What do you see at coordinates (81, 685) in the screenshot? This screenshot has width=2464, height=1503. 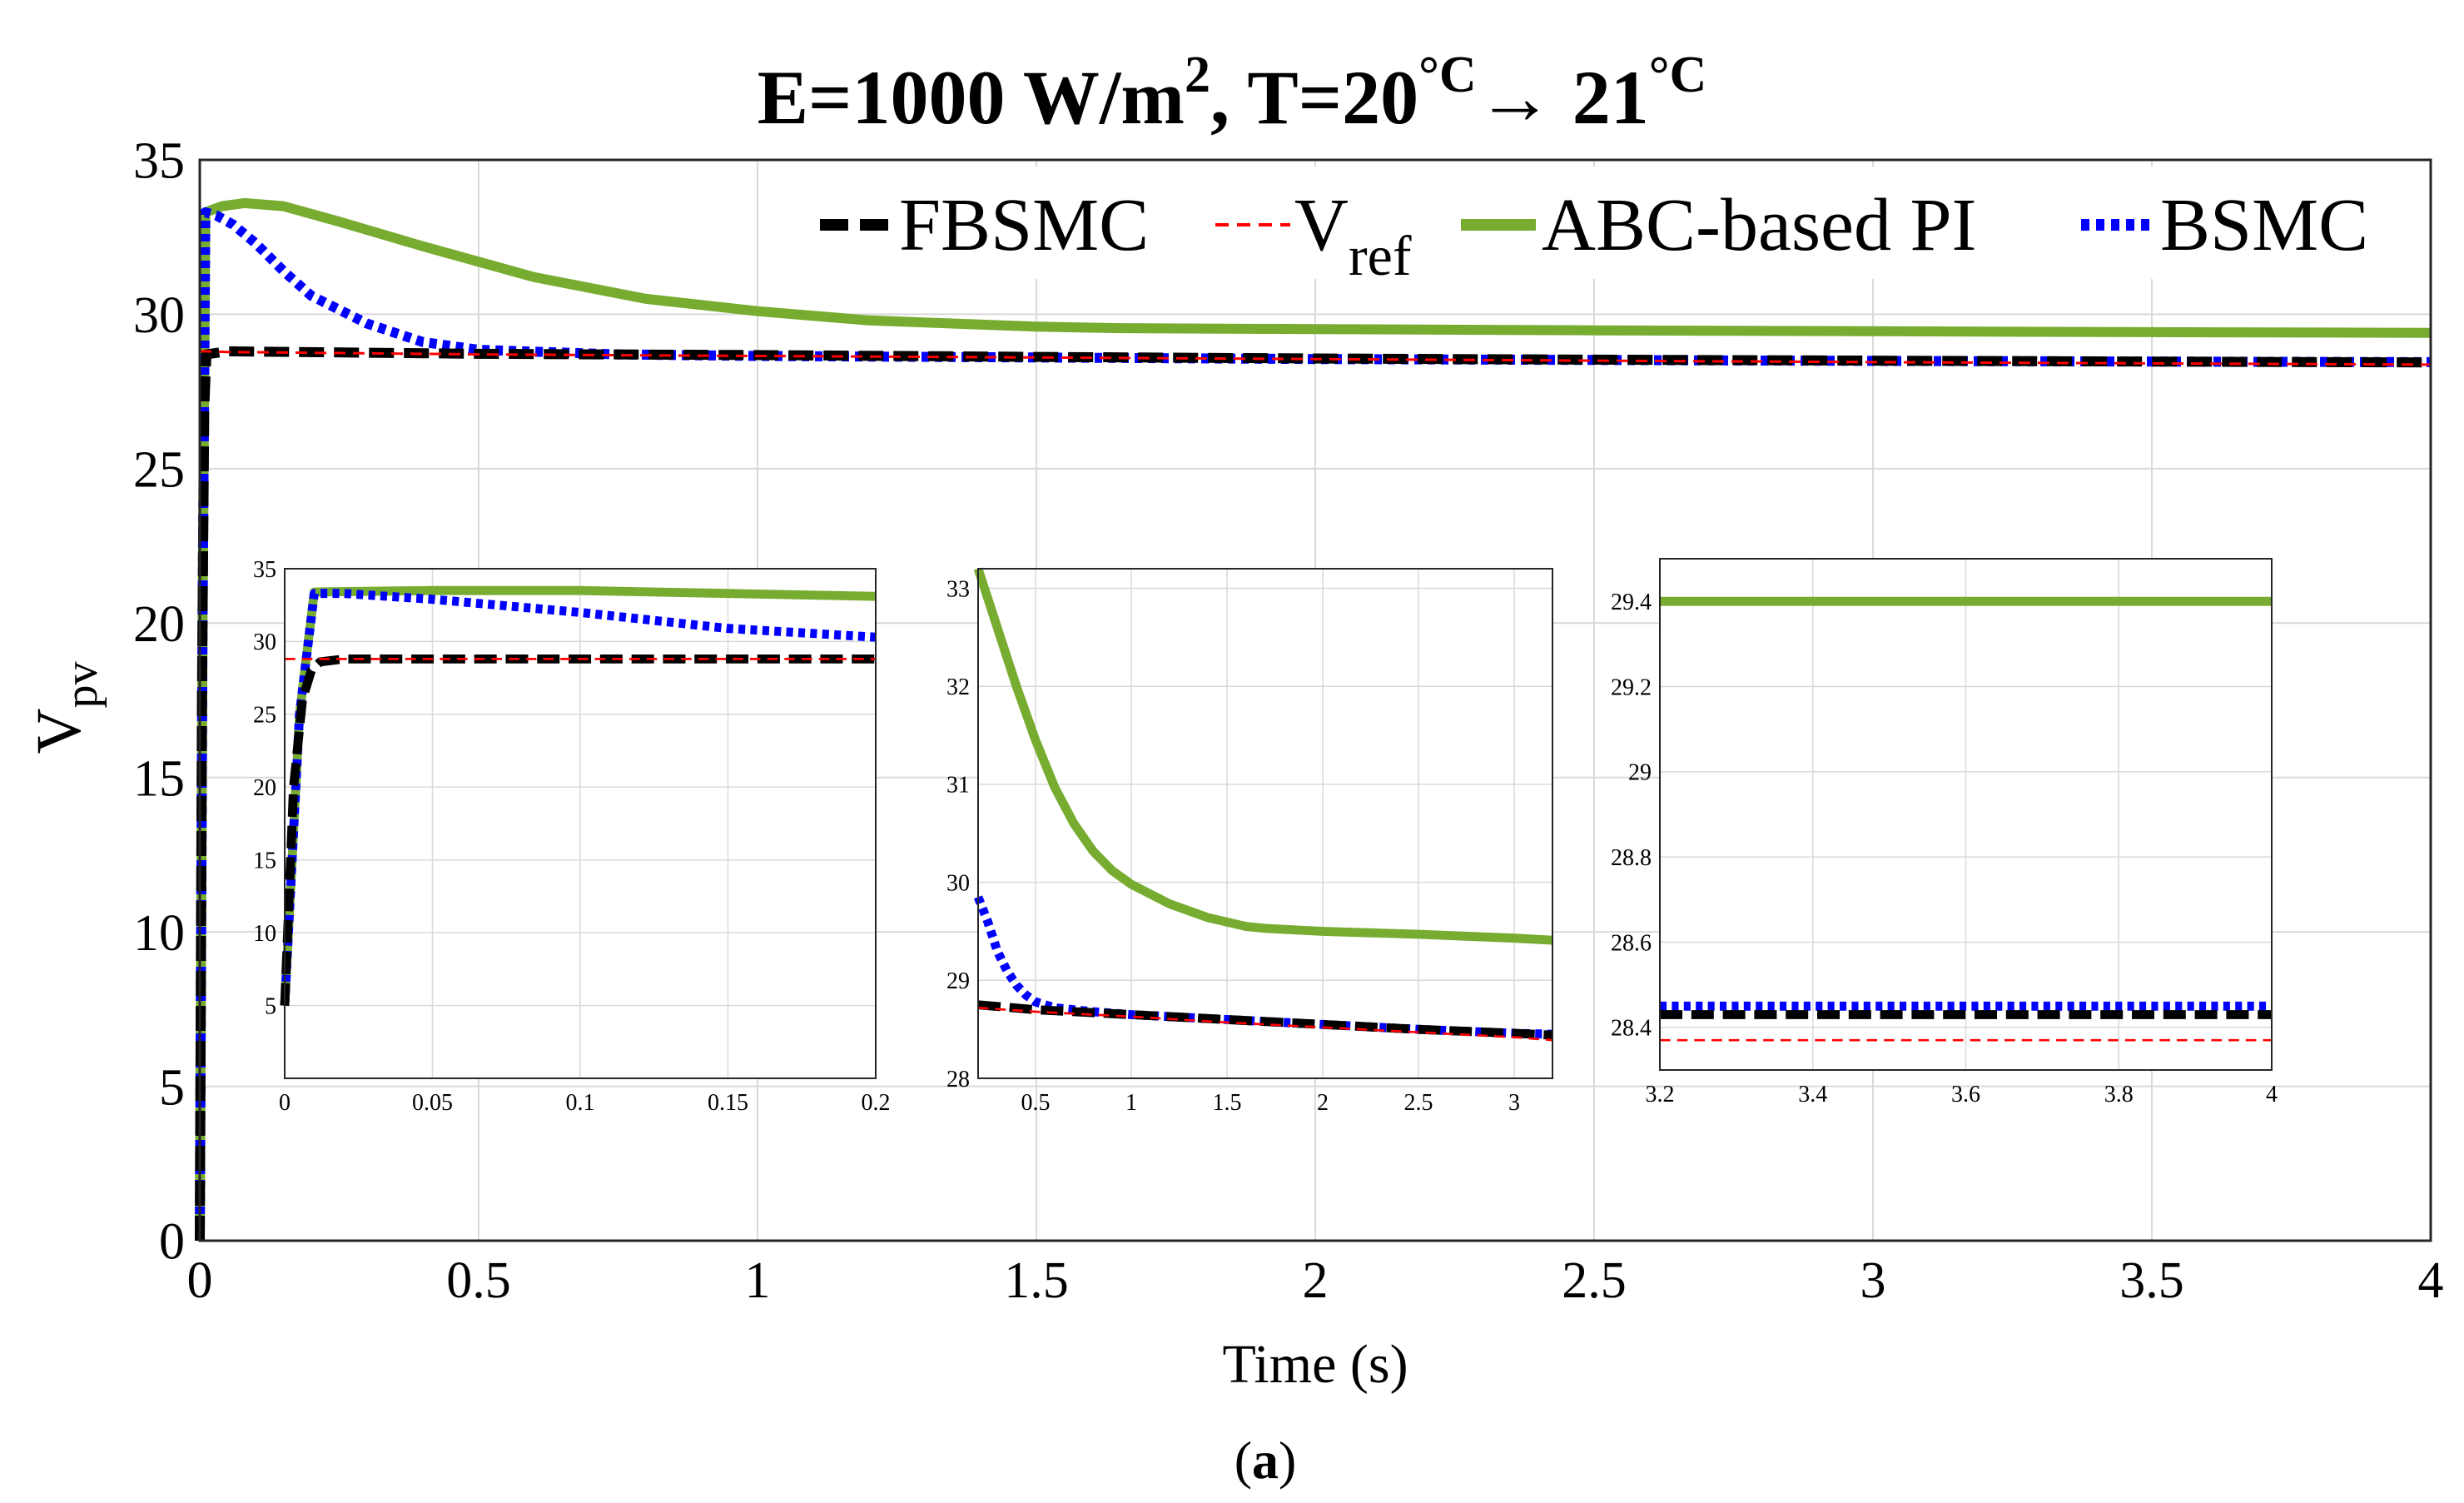 I see `y-axis-label-sub: pv` at bounding box center [81, 685].